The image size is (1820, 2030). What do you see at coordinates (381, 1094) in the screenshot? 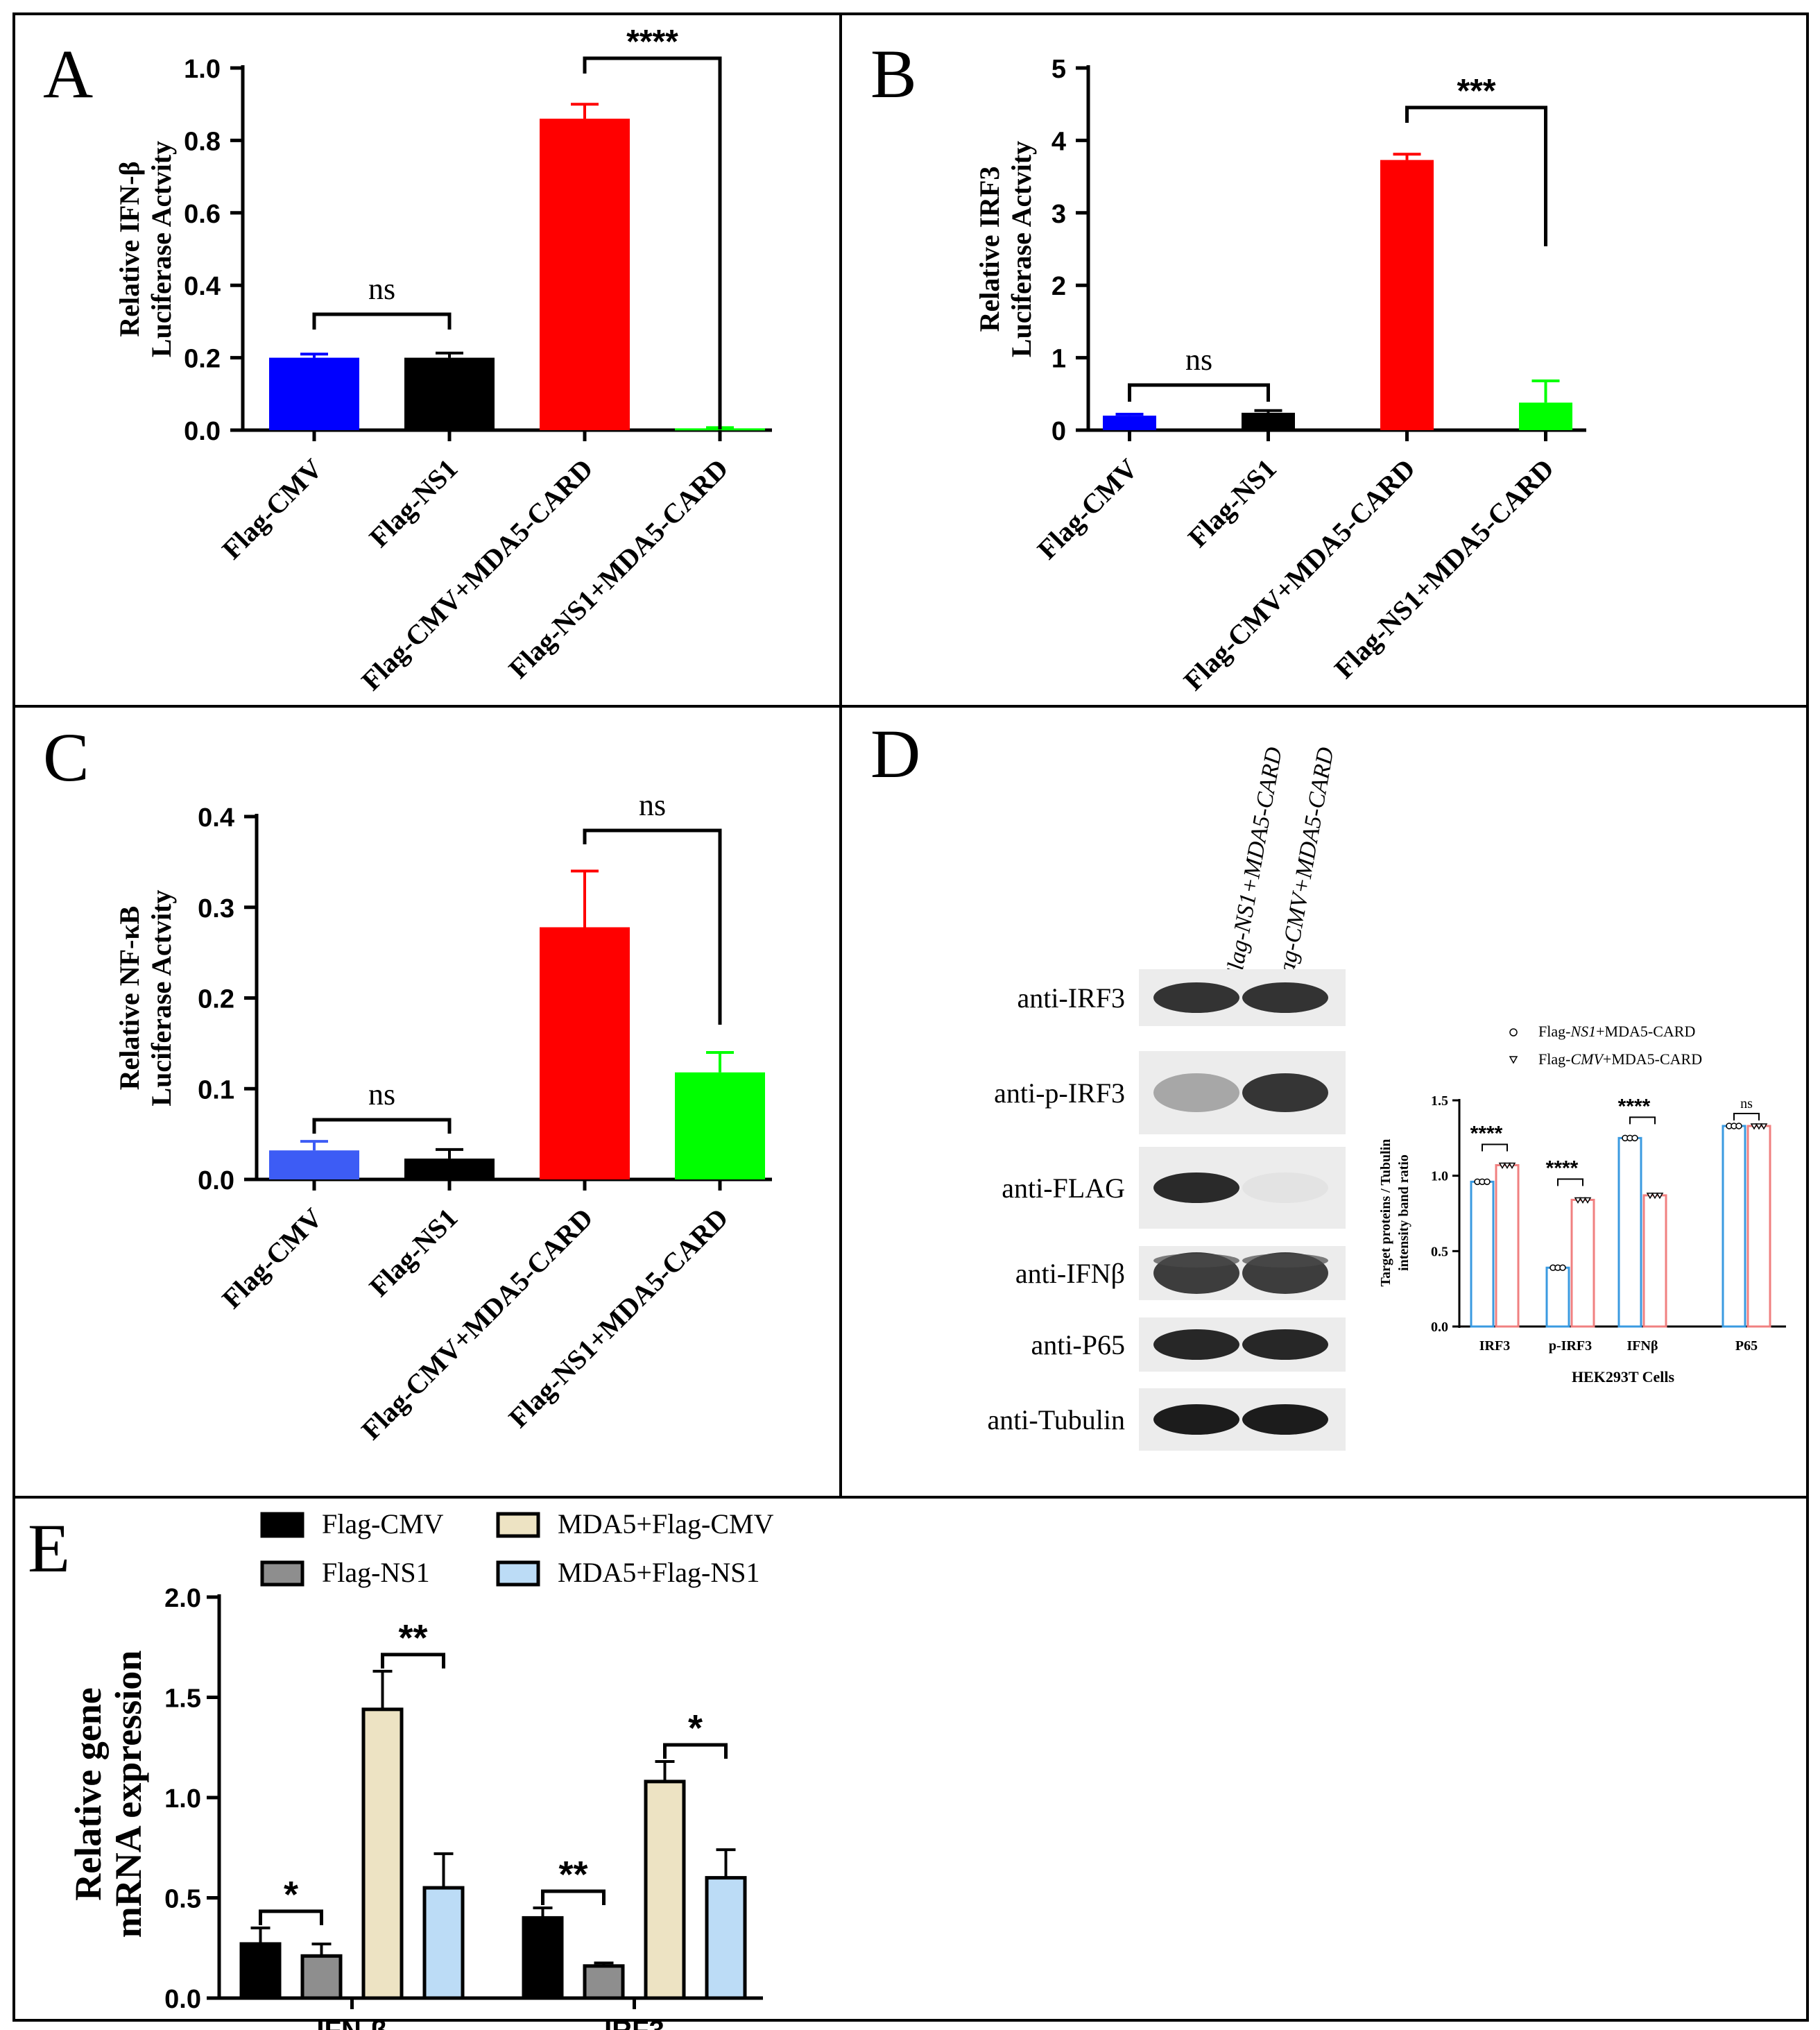
I see `significance-label-c: ns` at bounding box center [381, 1094].